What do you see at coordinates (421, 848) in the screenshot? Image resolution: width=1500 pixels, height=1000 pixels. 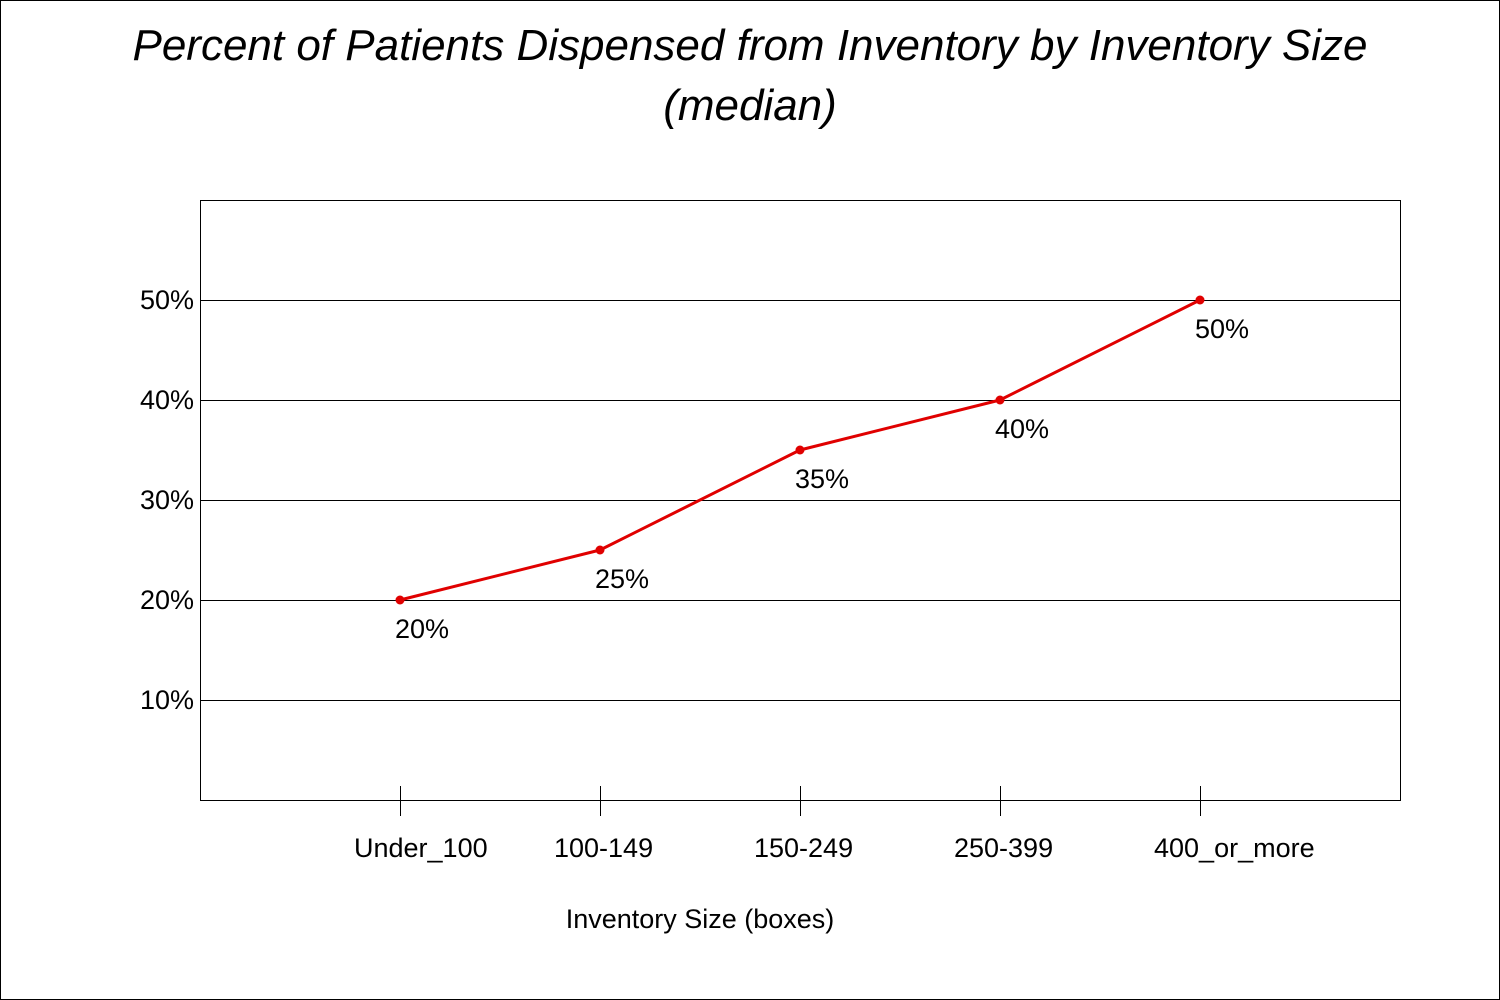 I see `x-tick-label-0: Under_100` at bounding box center [421, 848].